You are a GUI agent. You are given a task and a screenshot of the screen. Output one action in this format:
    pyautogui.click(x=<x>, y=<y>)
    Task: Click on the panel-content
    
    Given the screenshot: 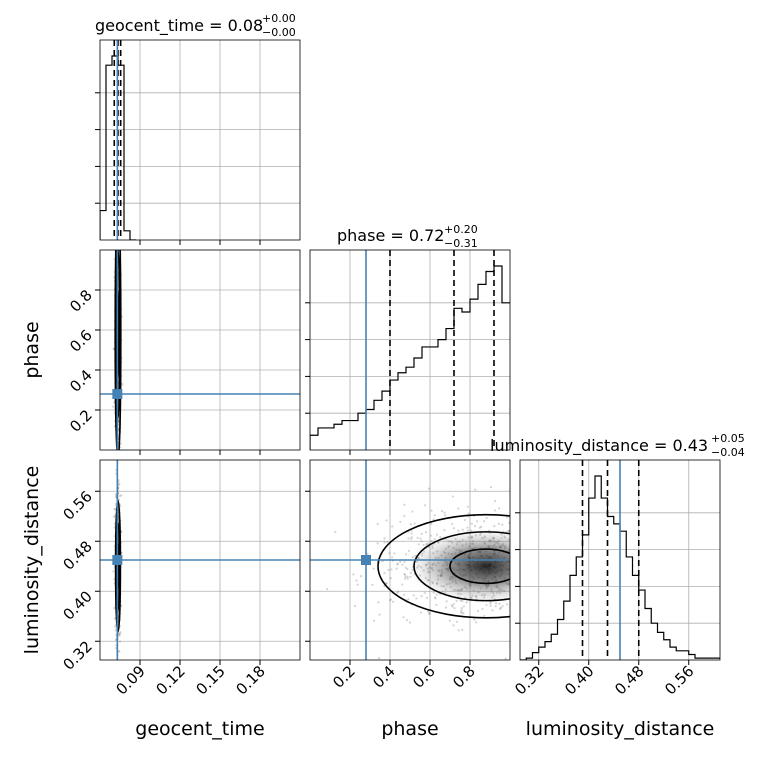 What is the action you would take?
    pyautogui.click(x=200, y=348)
    